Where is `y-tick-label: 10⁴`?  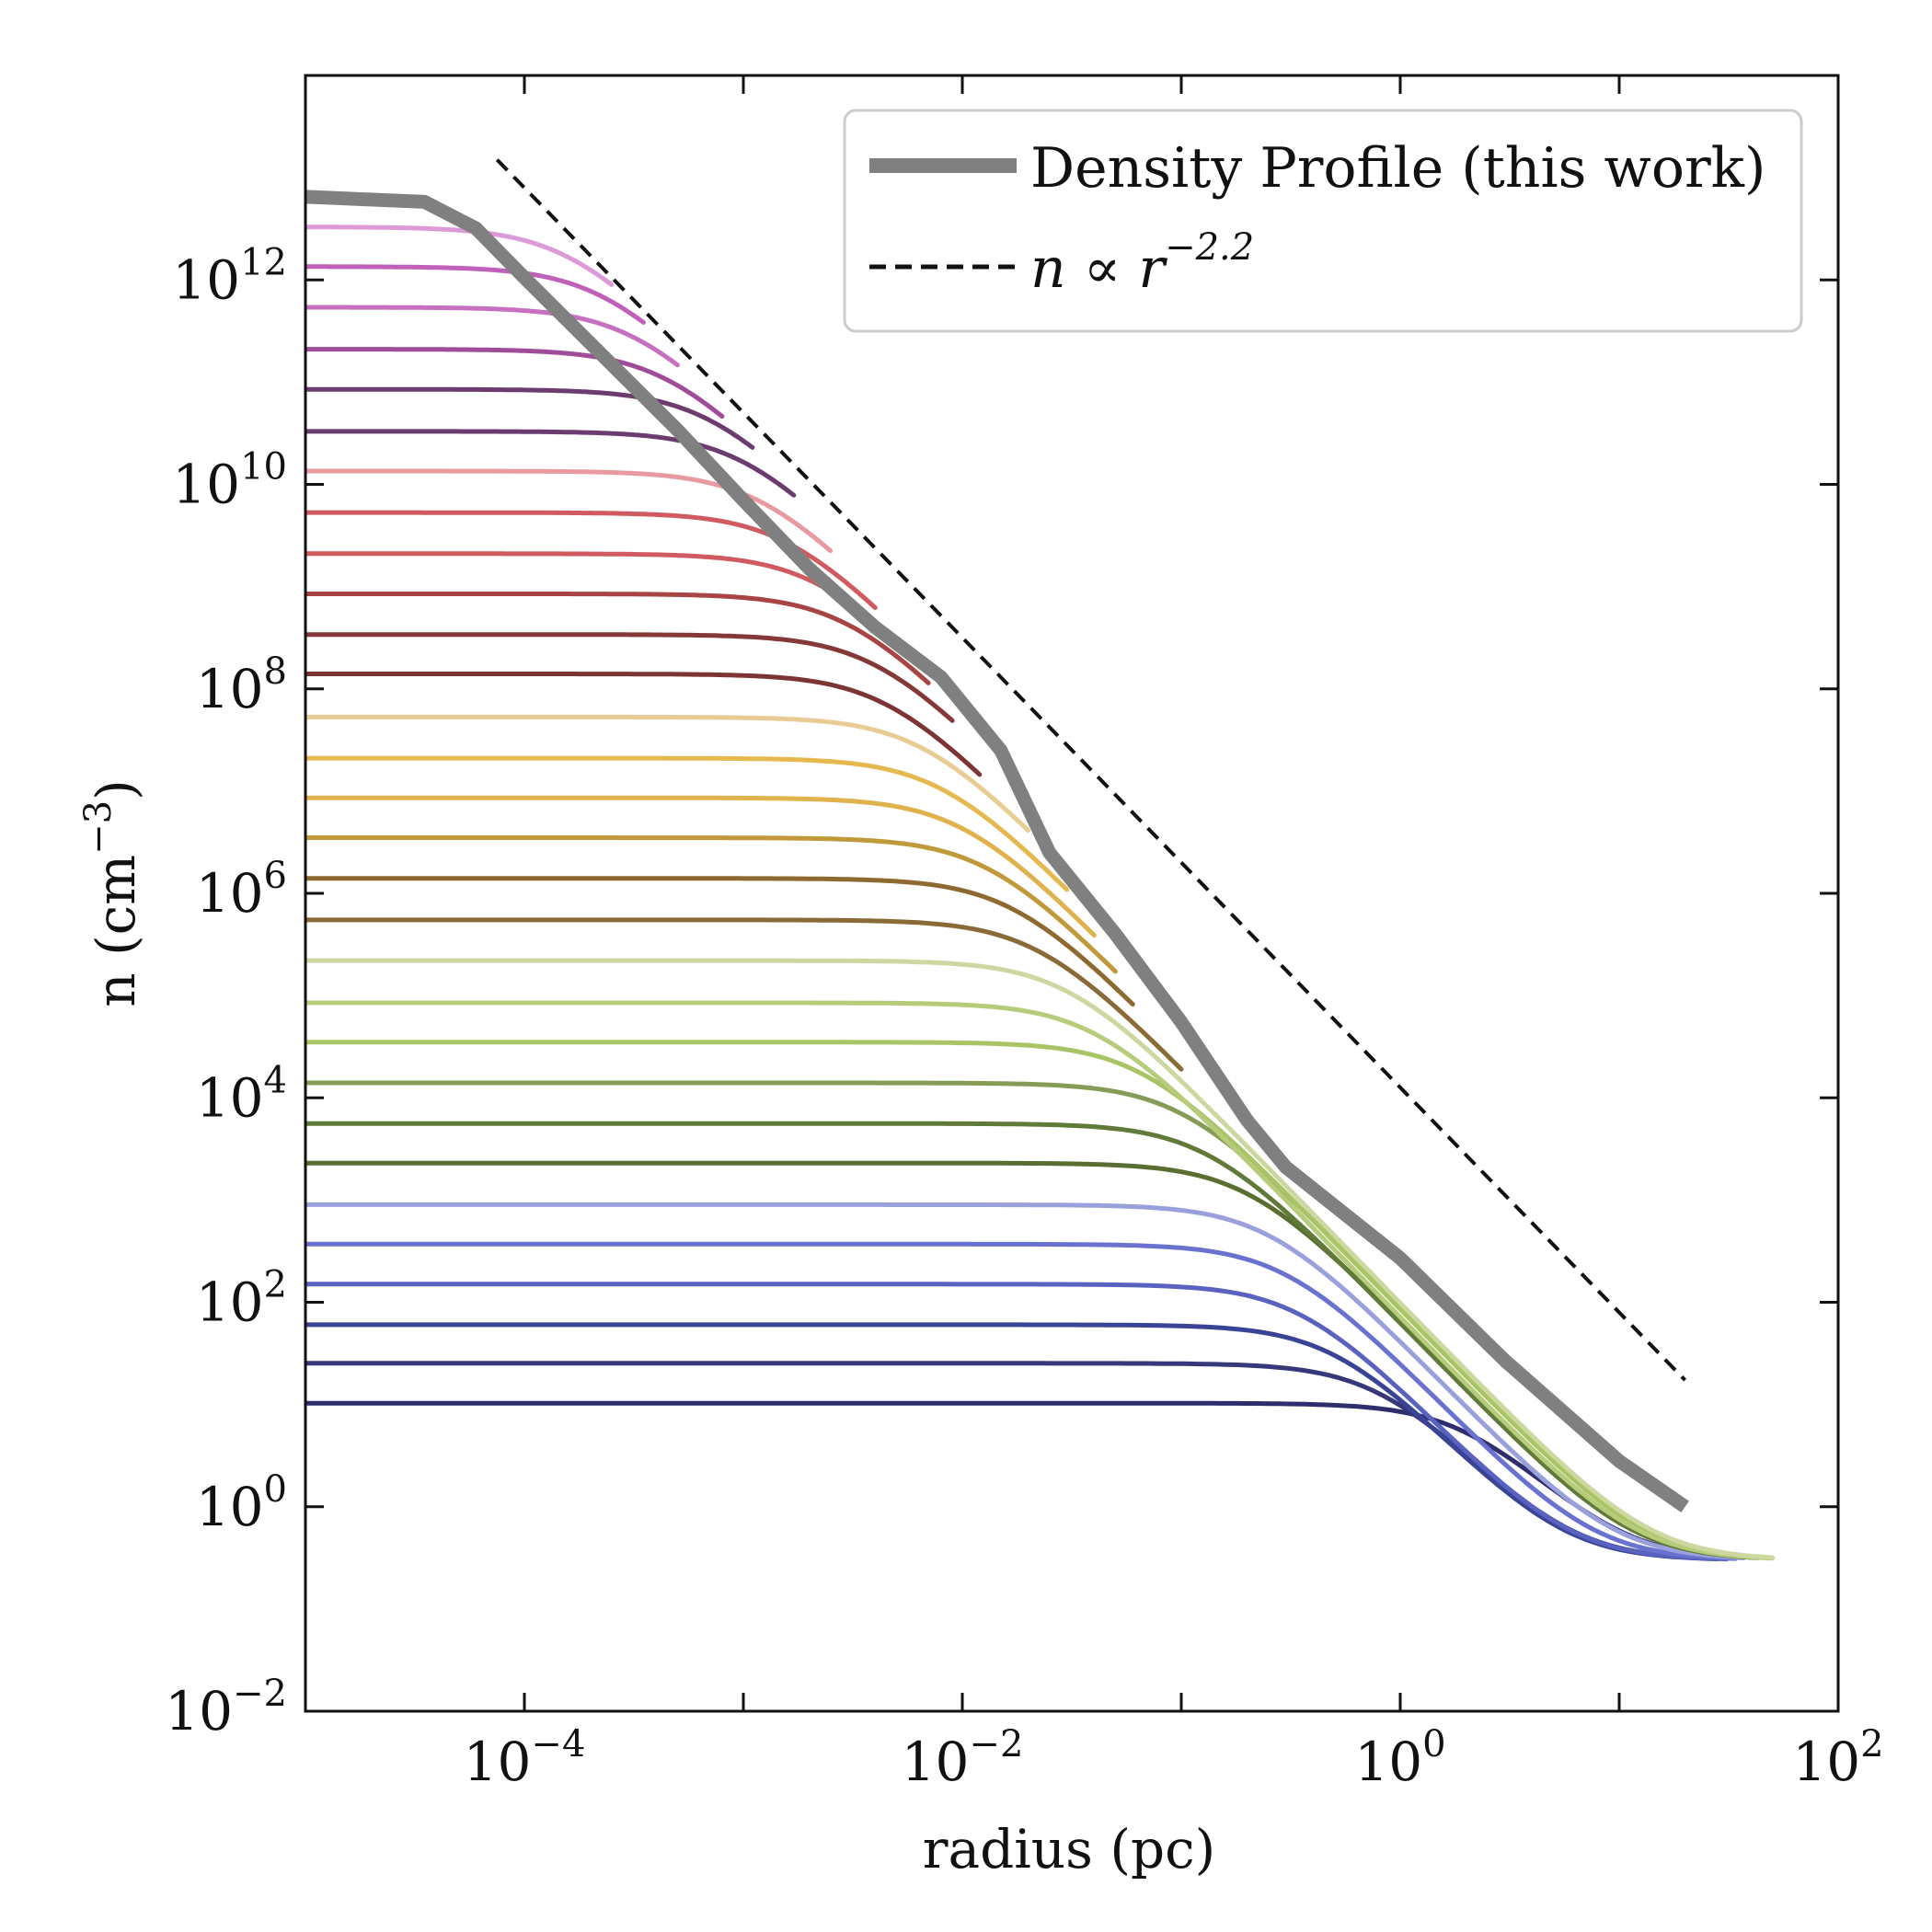
y-tick-label: 10⁴ is located at coordinates (241, 1094).